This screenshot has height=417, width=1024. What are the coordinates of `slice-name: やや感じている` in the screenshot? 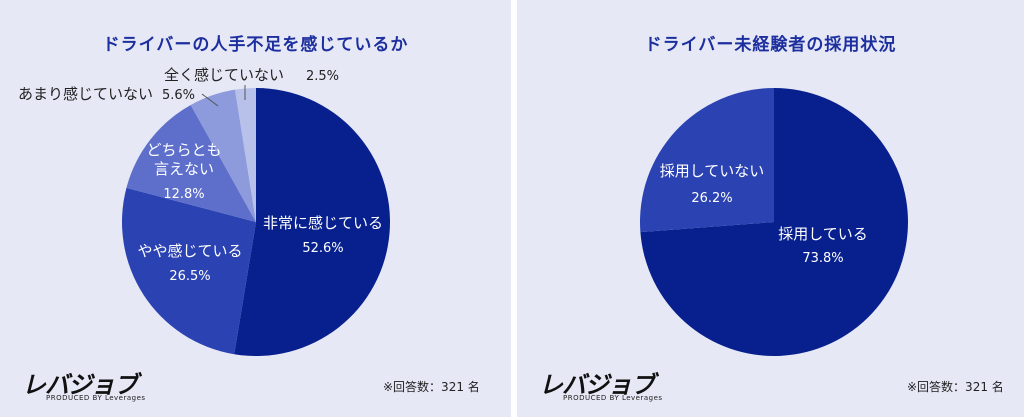 It's located at (189, 251).